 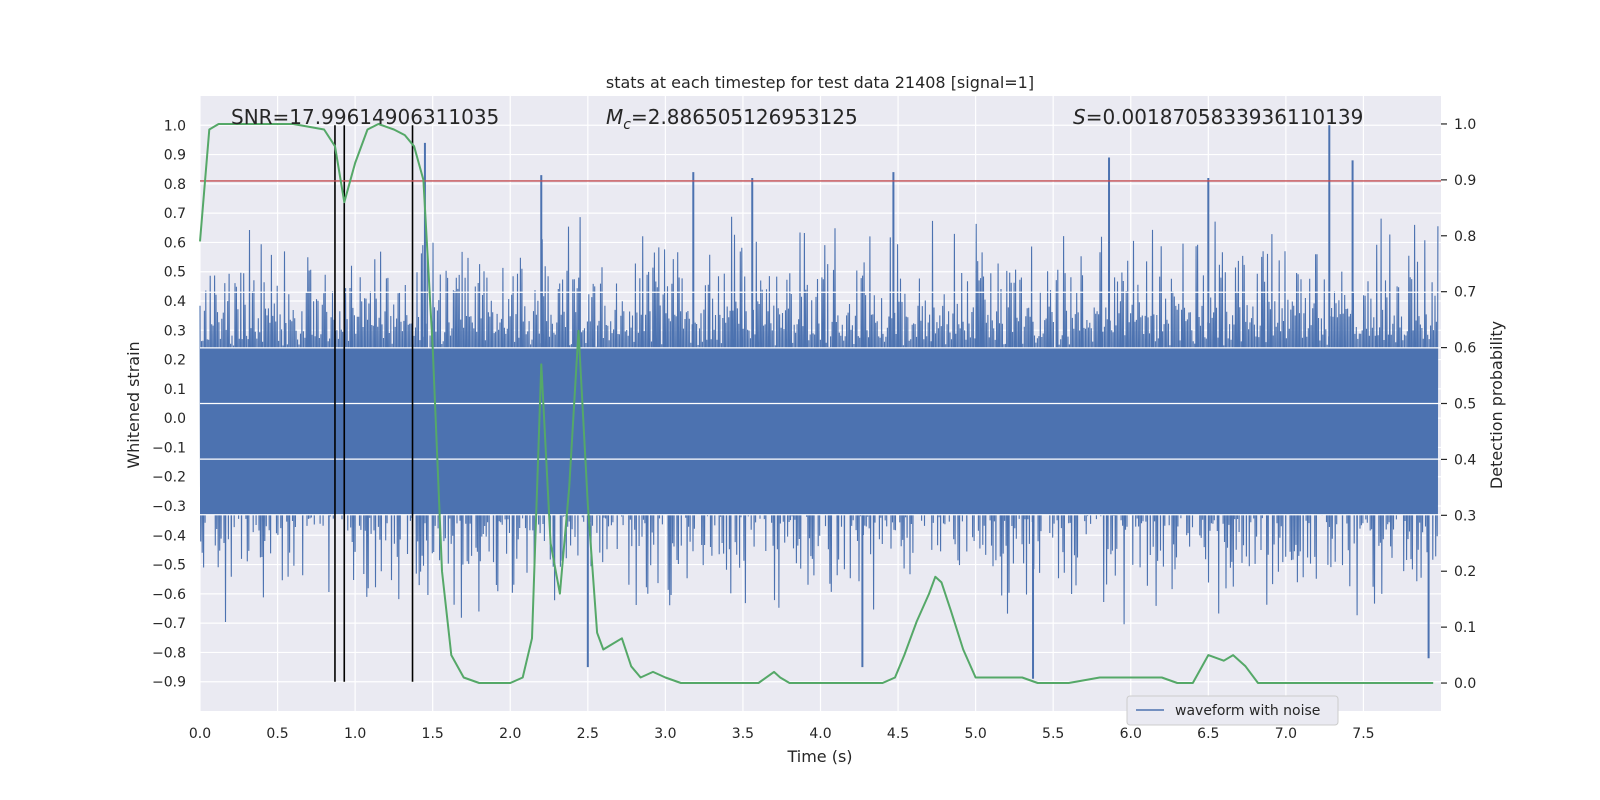 What do you see at coordinates (175, 419) in the screenshot?
I see `left-y-tick-label: 0.0` at bounding box center [175, 419].